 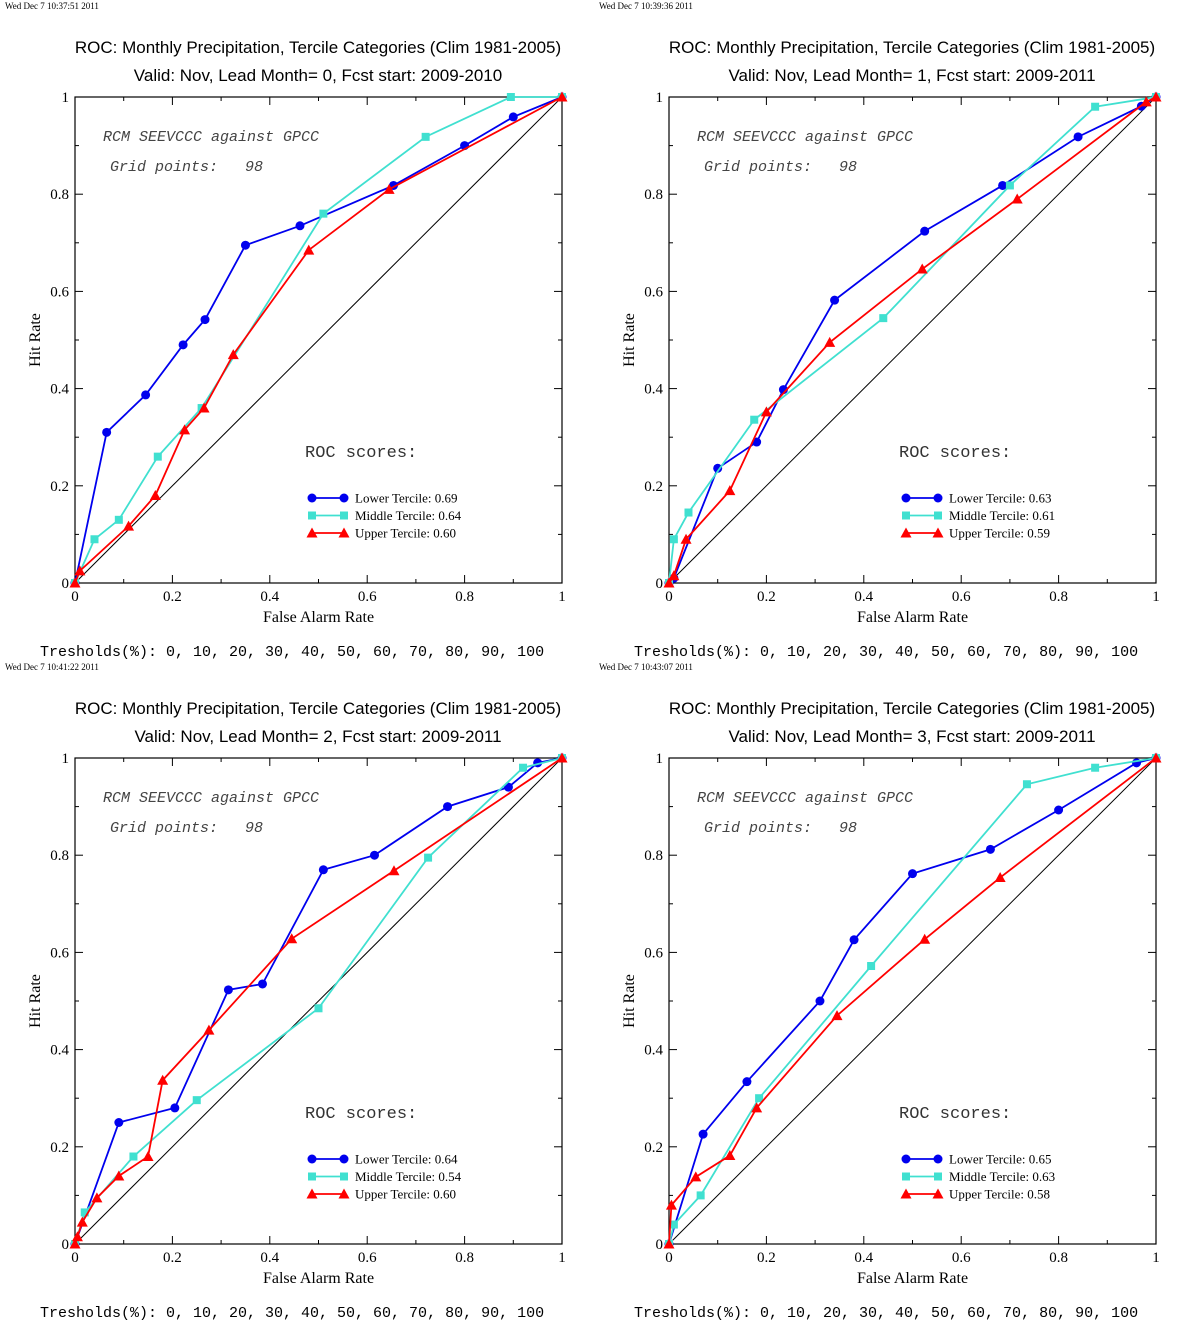 I want to click on y-tick-label: 0.2, so click(x=653, y=487).